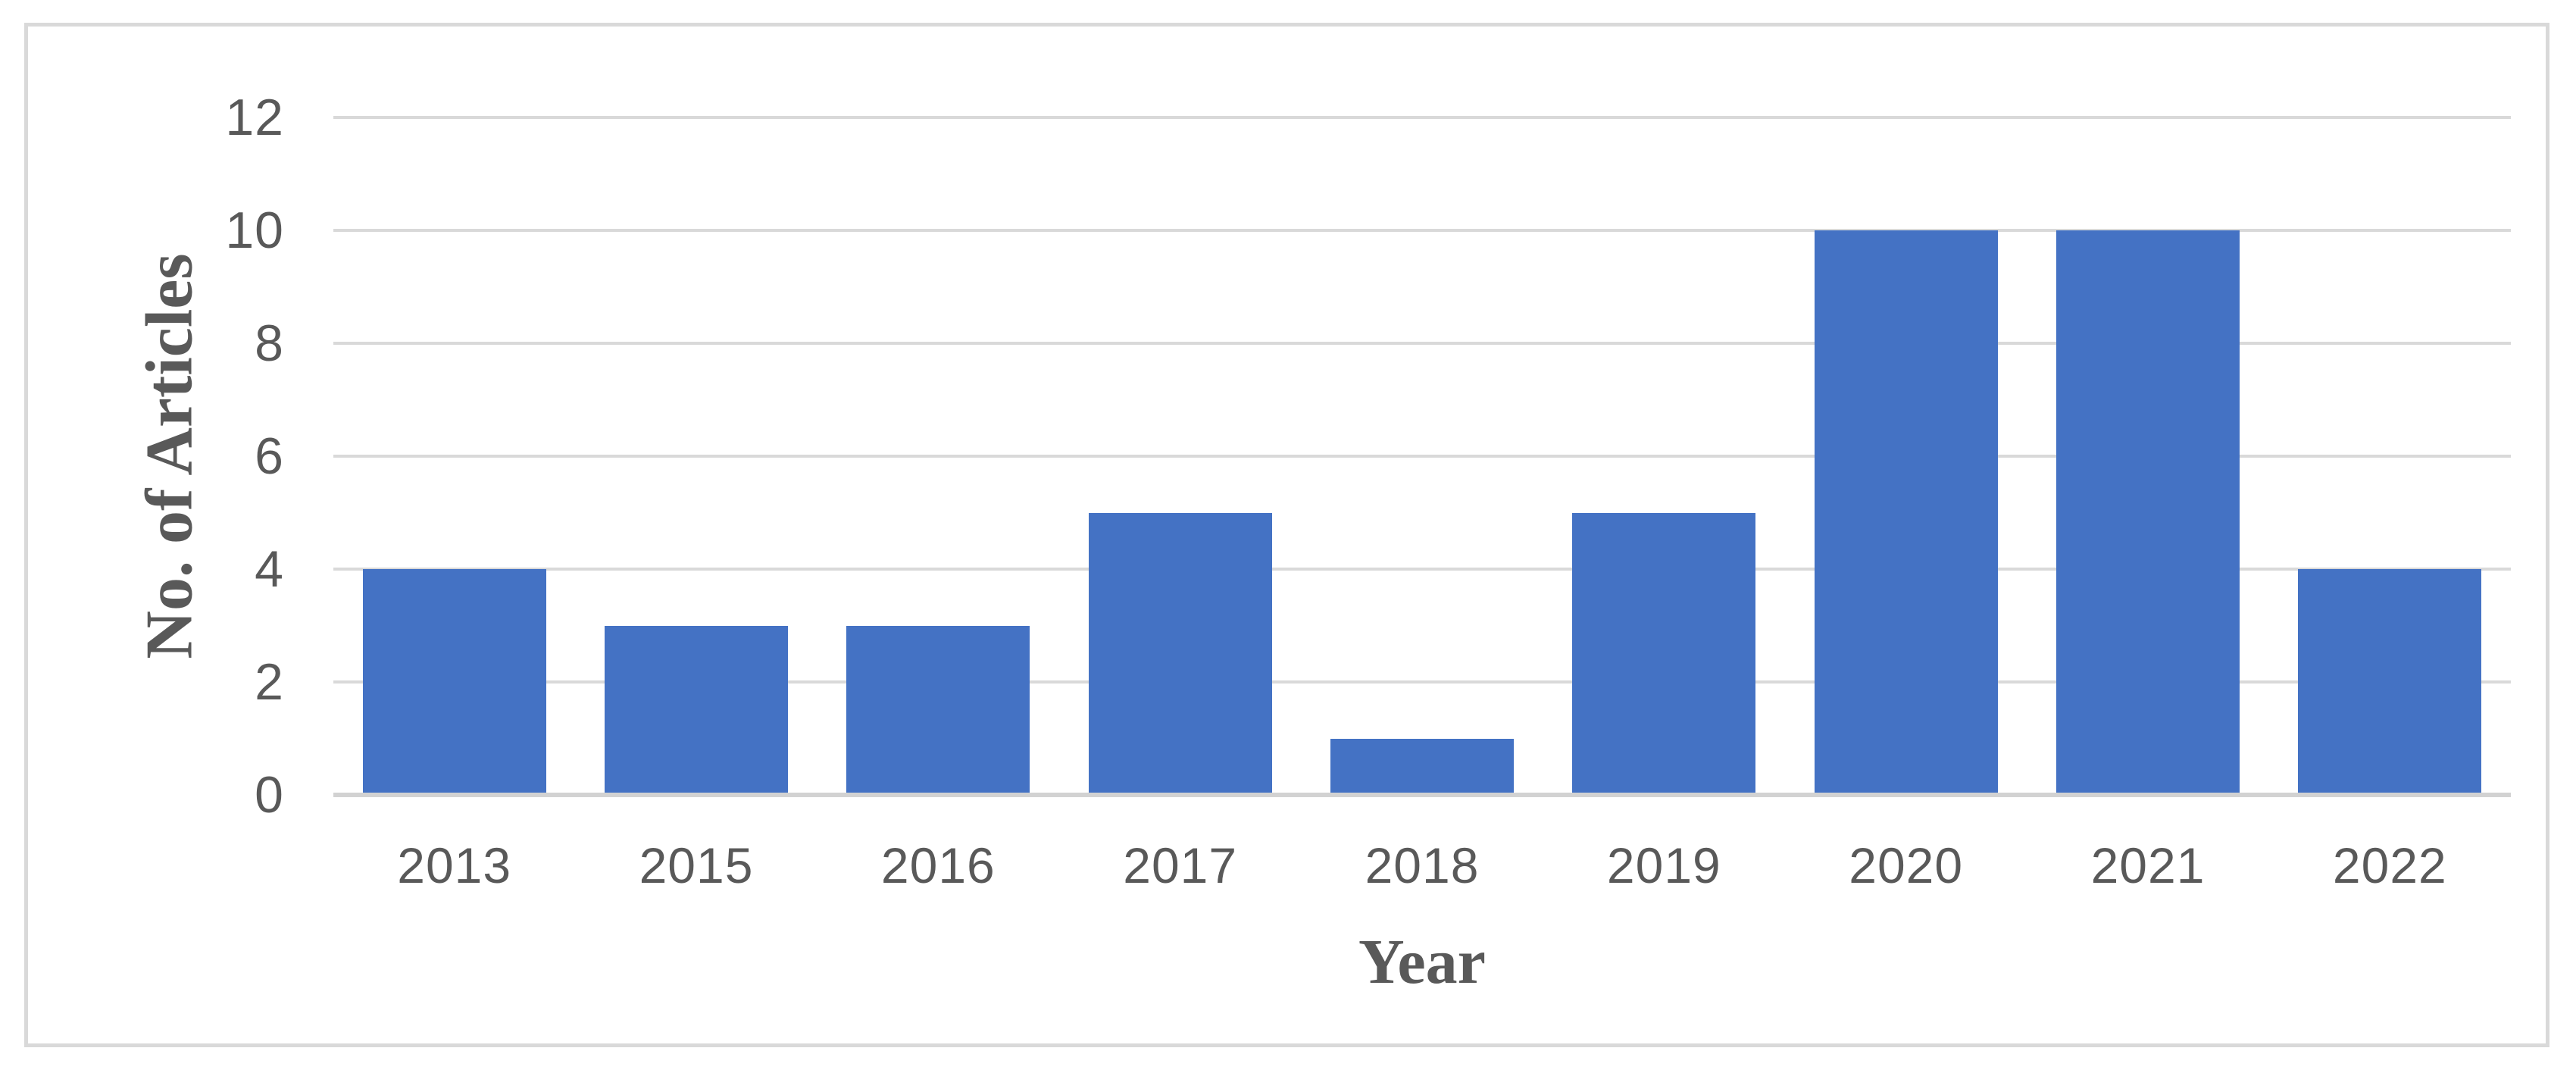 Image resolution: width=2576 pixels, height=1073 pixels. I want to click on bar-2013, so click(454, 682).